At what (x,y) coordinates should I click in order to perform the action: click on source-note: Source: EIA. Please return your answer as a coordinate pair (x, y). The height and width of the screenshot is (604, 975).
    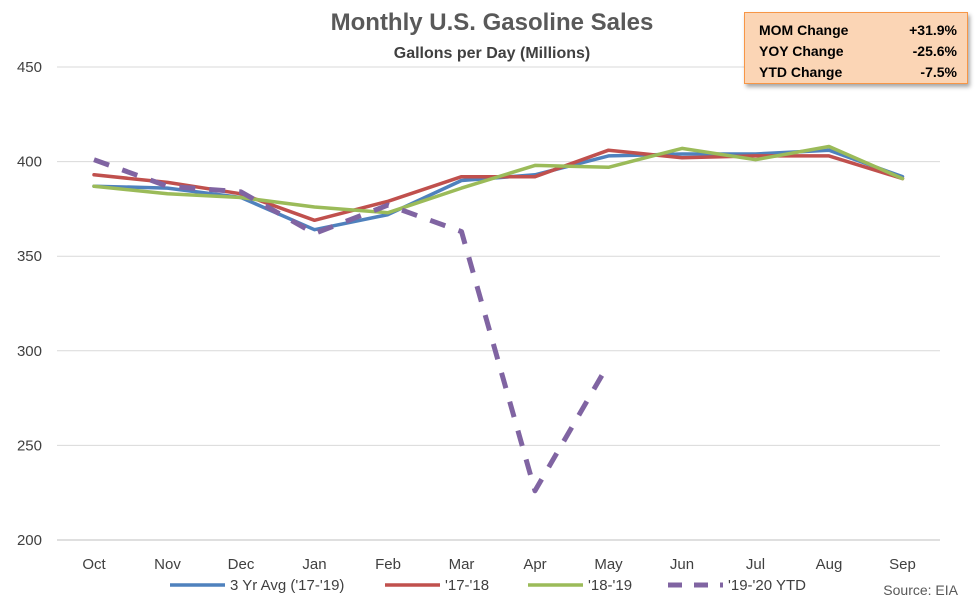
    Looking at the image, I should click on (920, 590).